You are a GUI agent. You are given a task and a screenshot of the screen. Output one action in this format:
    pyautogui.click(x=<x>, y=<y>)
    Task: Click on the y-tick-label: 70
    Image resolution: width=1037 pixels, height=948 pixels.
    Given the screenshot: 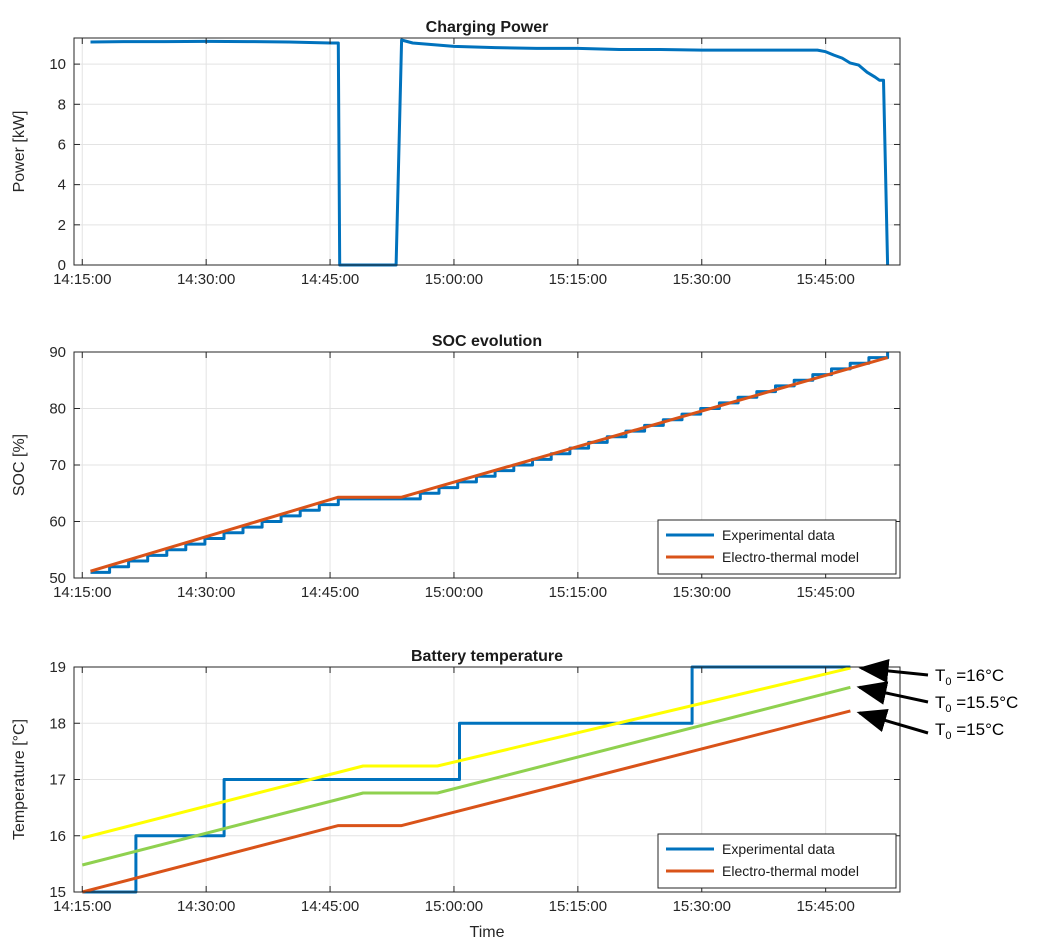 What is the action you would take?
    pyautogui.click(x=57, y=465)
    